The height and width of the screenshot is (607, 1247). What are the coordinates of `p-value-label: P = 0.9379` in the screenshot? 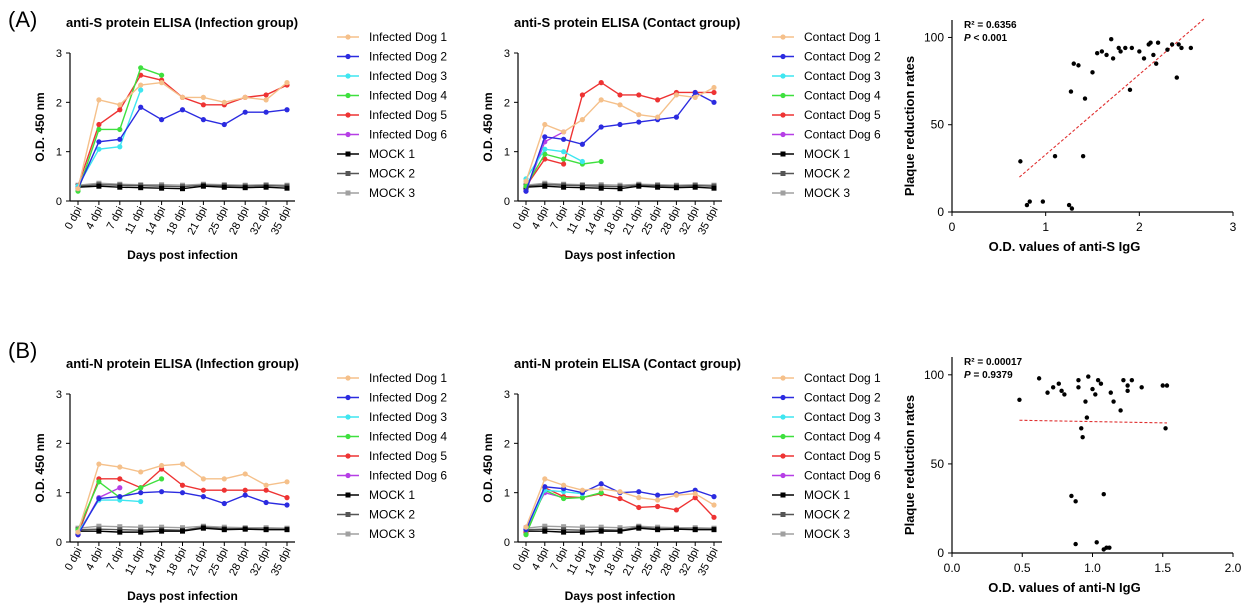 It's located at (988, 375).